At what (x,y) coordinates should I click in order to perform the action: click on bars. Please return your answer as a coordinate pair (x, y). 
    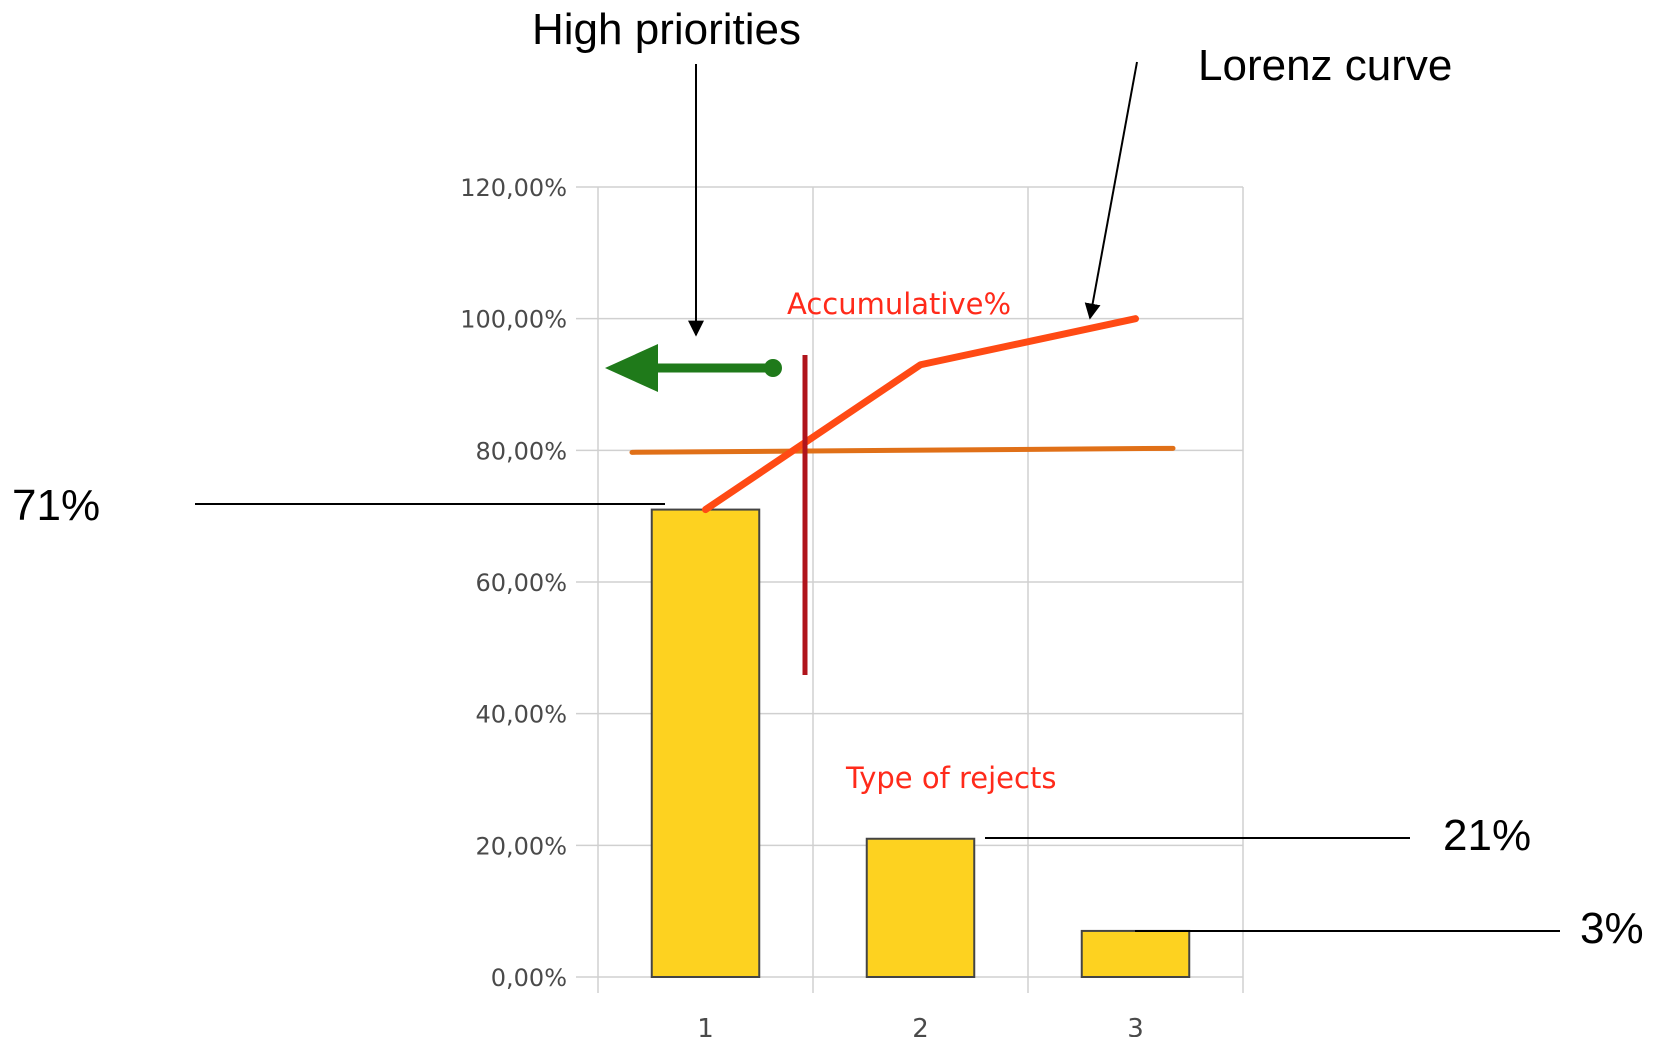
    Looking at the image, I should click on (920, 743).